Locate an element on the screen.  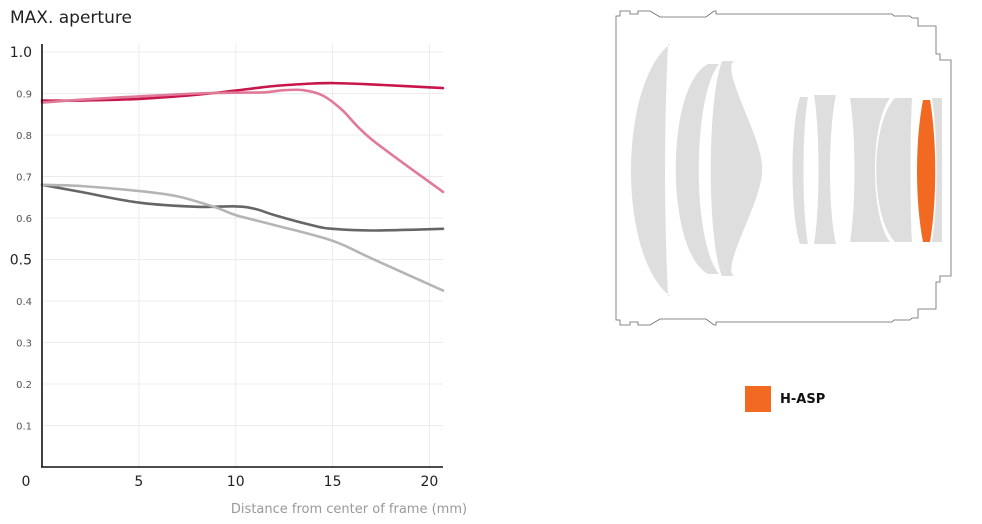
y-tick-label: 0.4 is located at coordinates (24, 302).